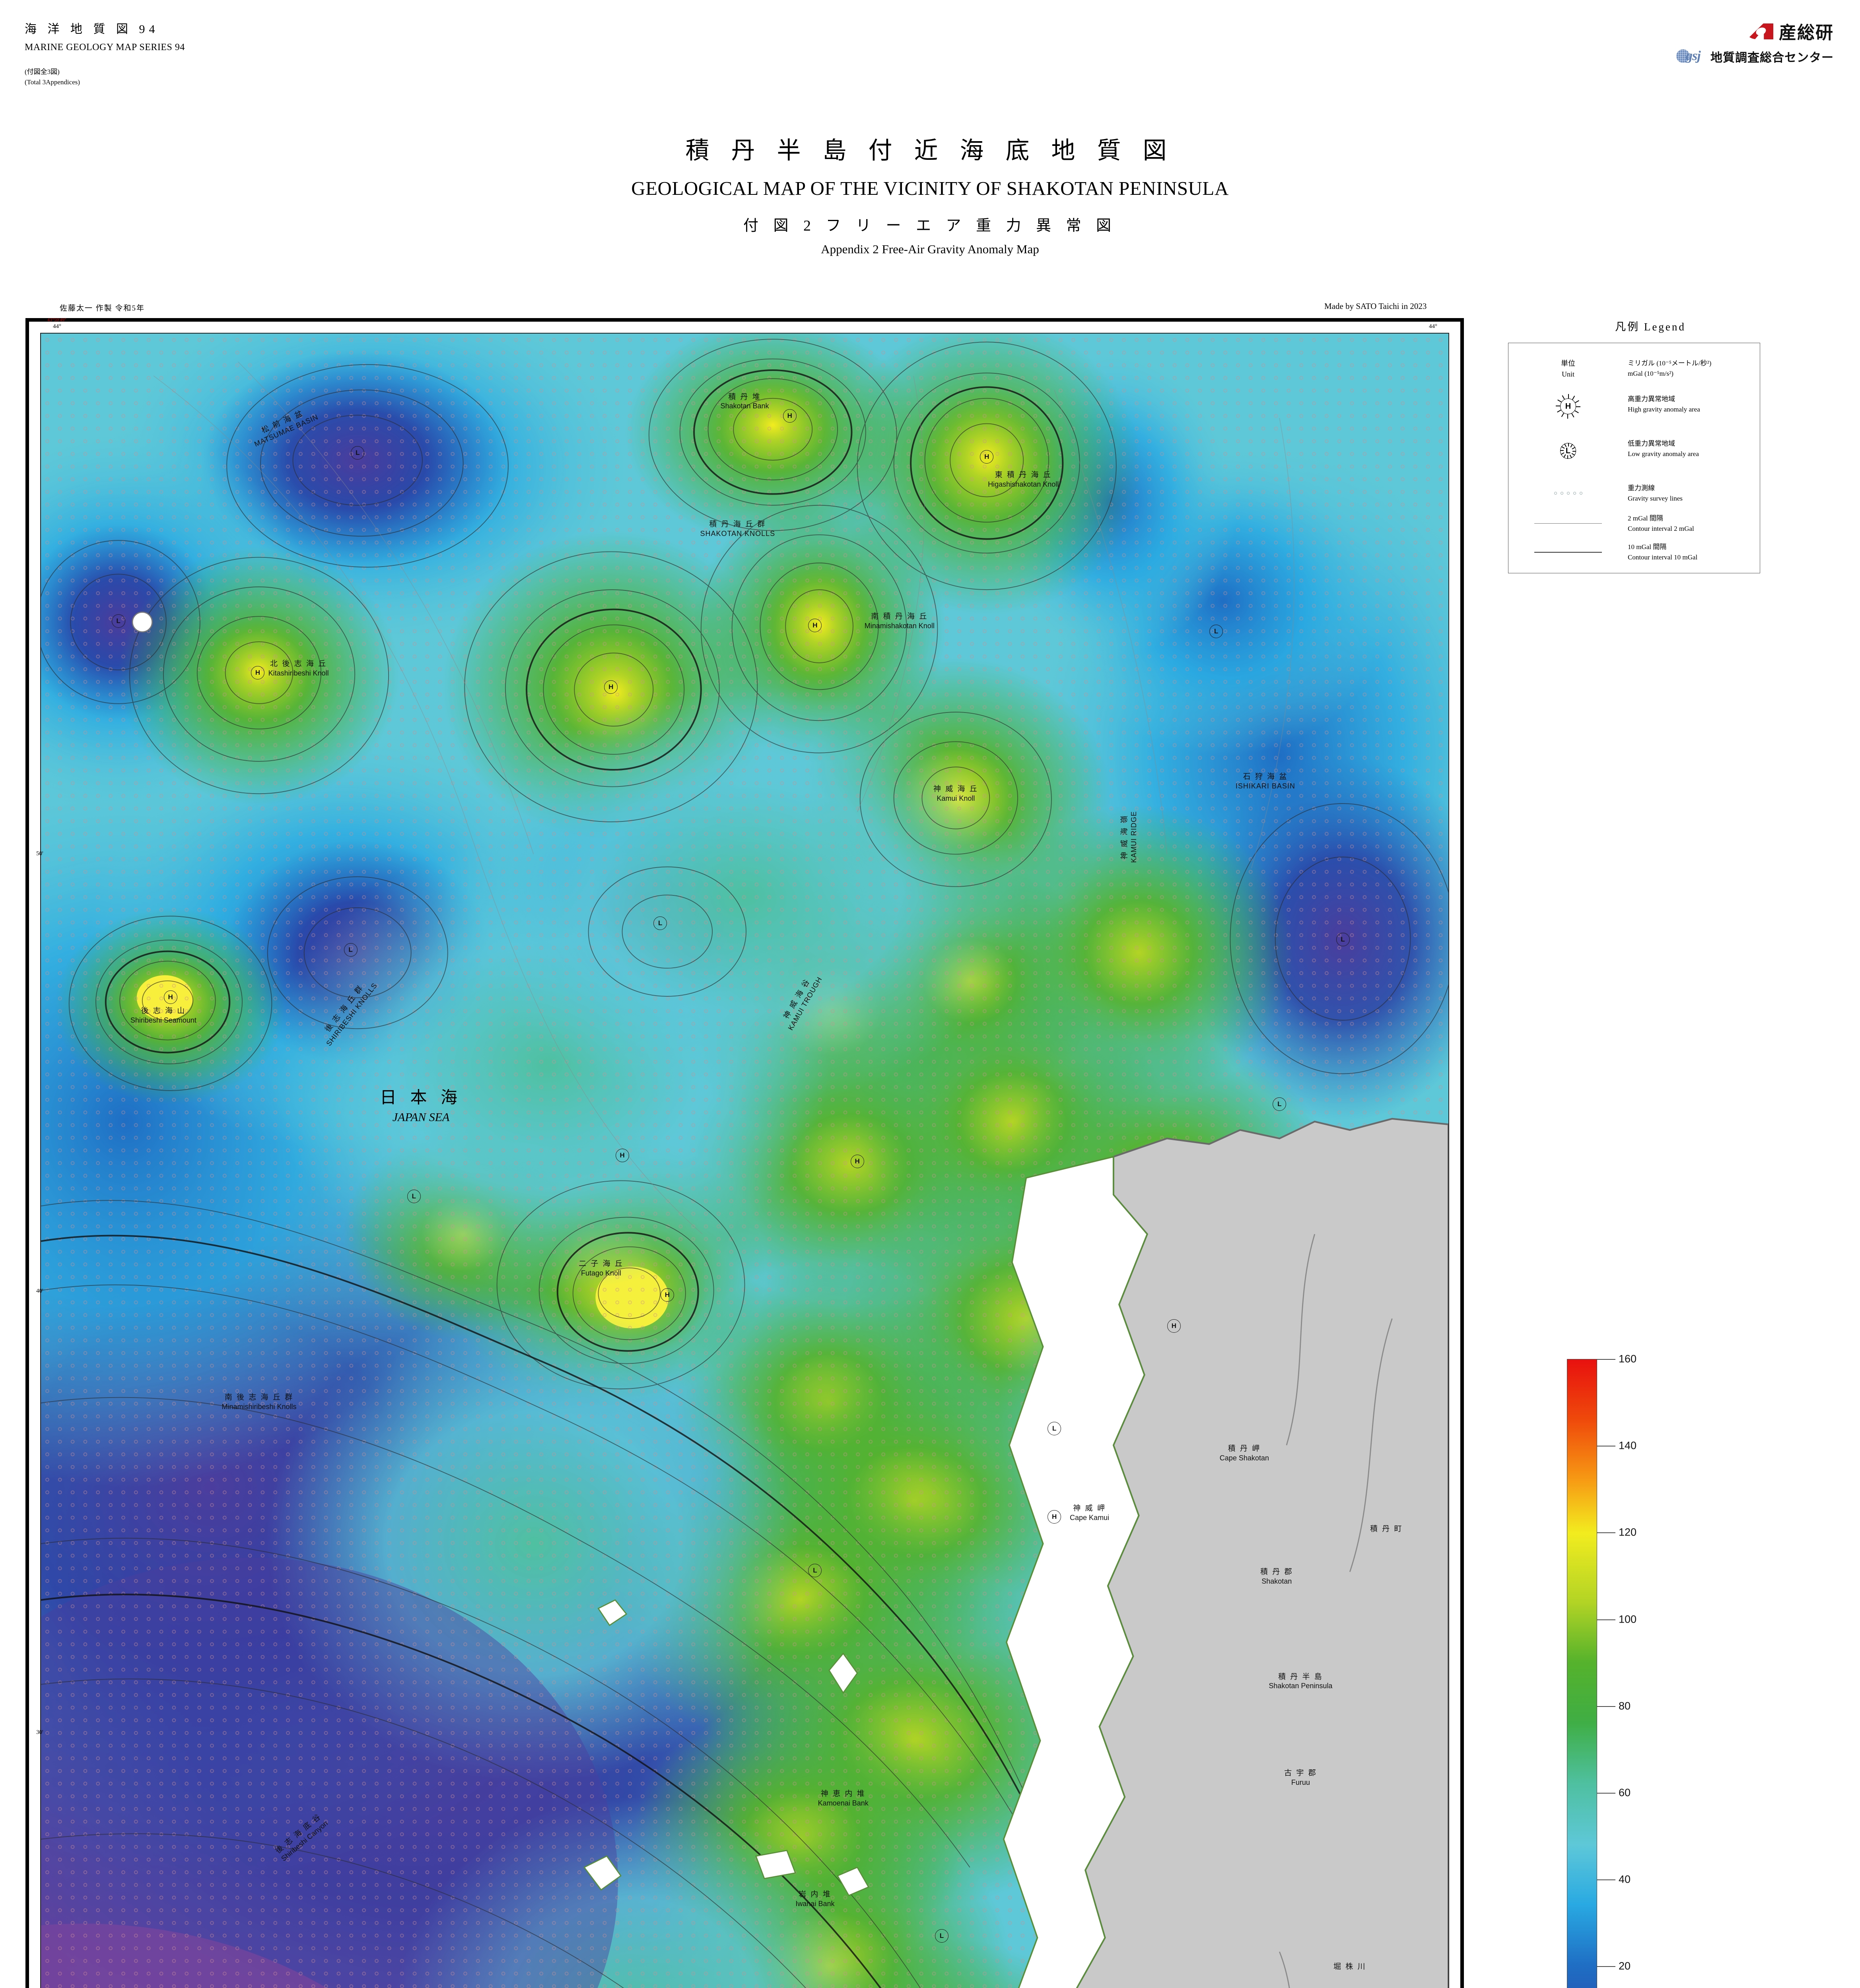 The height and width of the screenshot is (1988, 1860). Describe the element at coordinates (1567, 374) in the screenshot. I see `legend-unit-en: Unit` at that location.